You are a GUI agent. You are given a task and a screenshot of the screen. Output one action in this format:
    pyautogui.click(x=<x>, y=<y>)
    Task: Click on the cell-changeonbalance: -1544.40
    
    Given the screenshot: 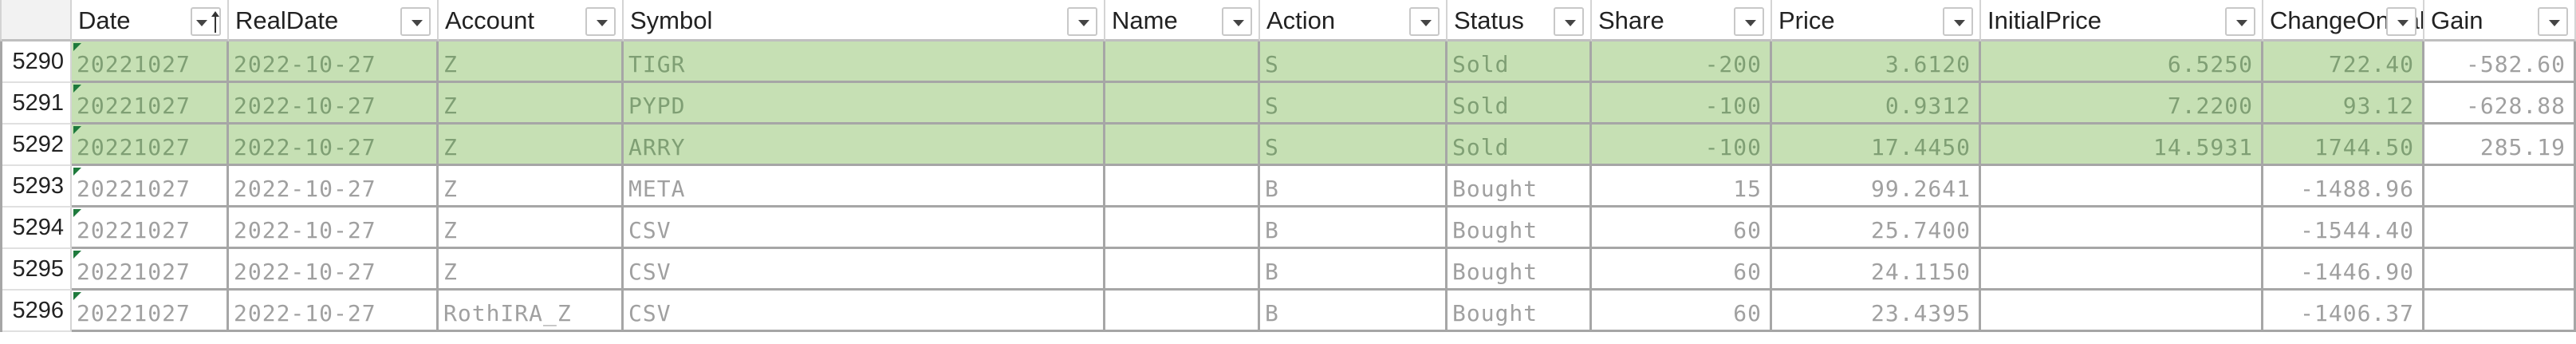 What is the action you would take?
    pyautogui.click(x=2343, y=228)
    